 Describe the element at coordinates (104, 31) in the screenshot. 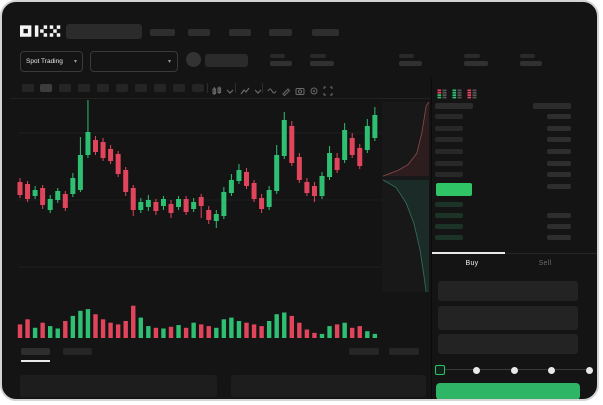

I see `search-input` at that location.